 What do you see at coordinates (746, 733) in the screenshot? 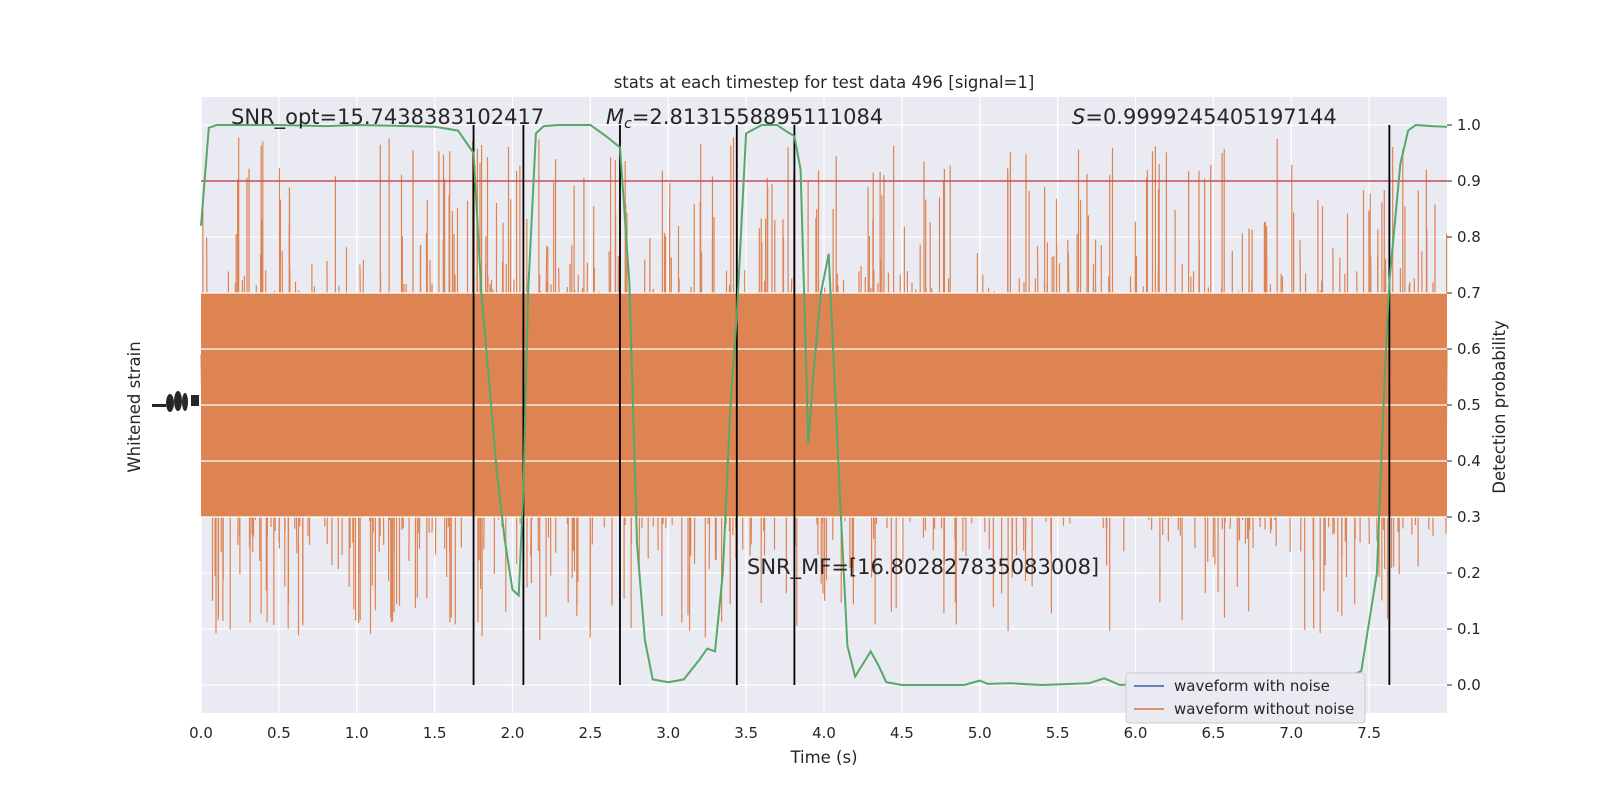
I see `x-tick-label: 3.5` at bounding box center [746, 733].